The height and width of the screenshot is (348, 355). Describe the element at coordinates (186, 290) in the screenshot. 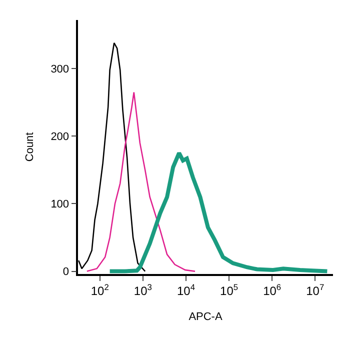

I see `x-tick-label: 10$^{4}$` at that location.